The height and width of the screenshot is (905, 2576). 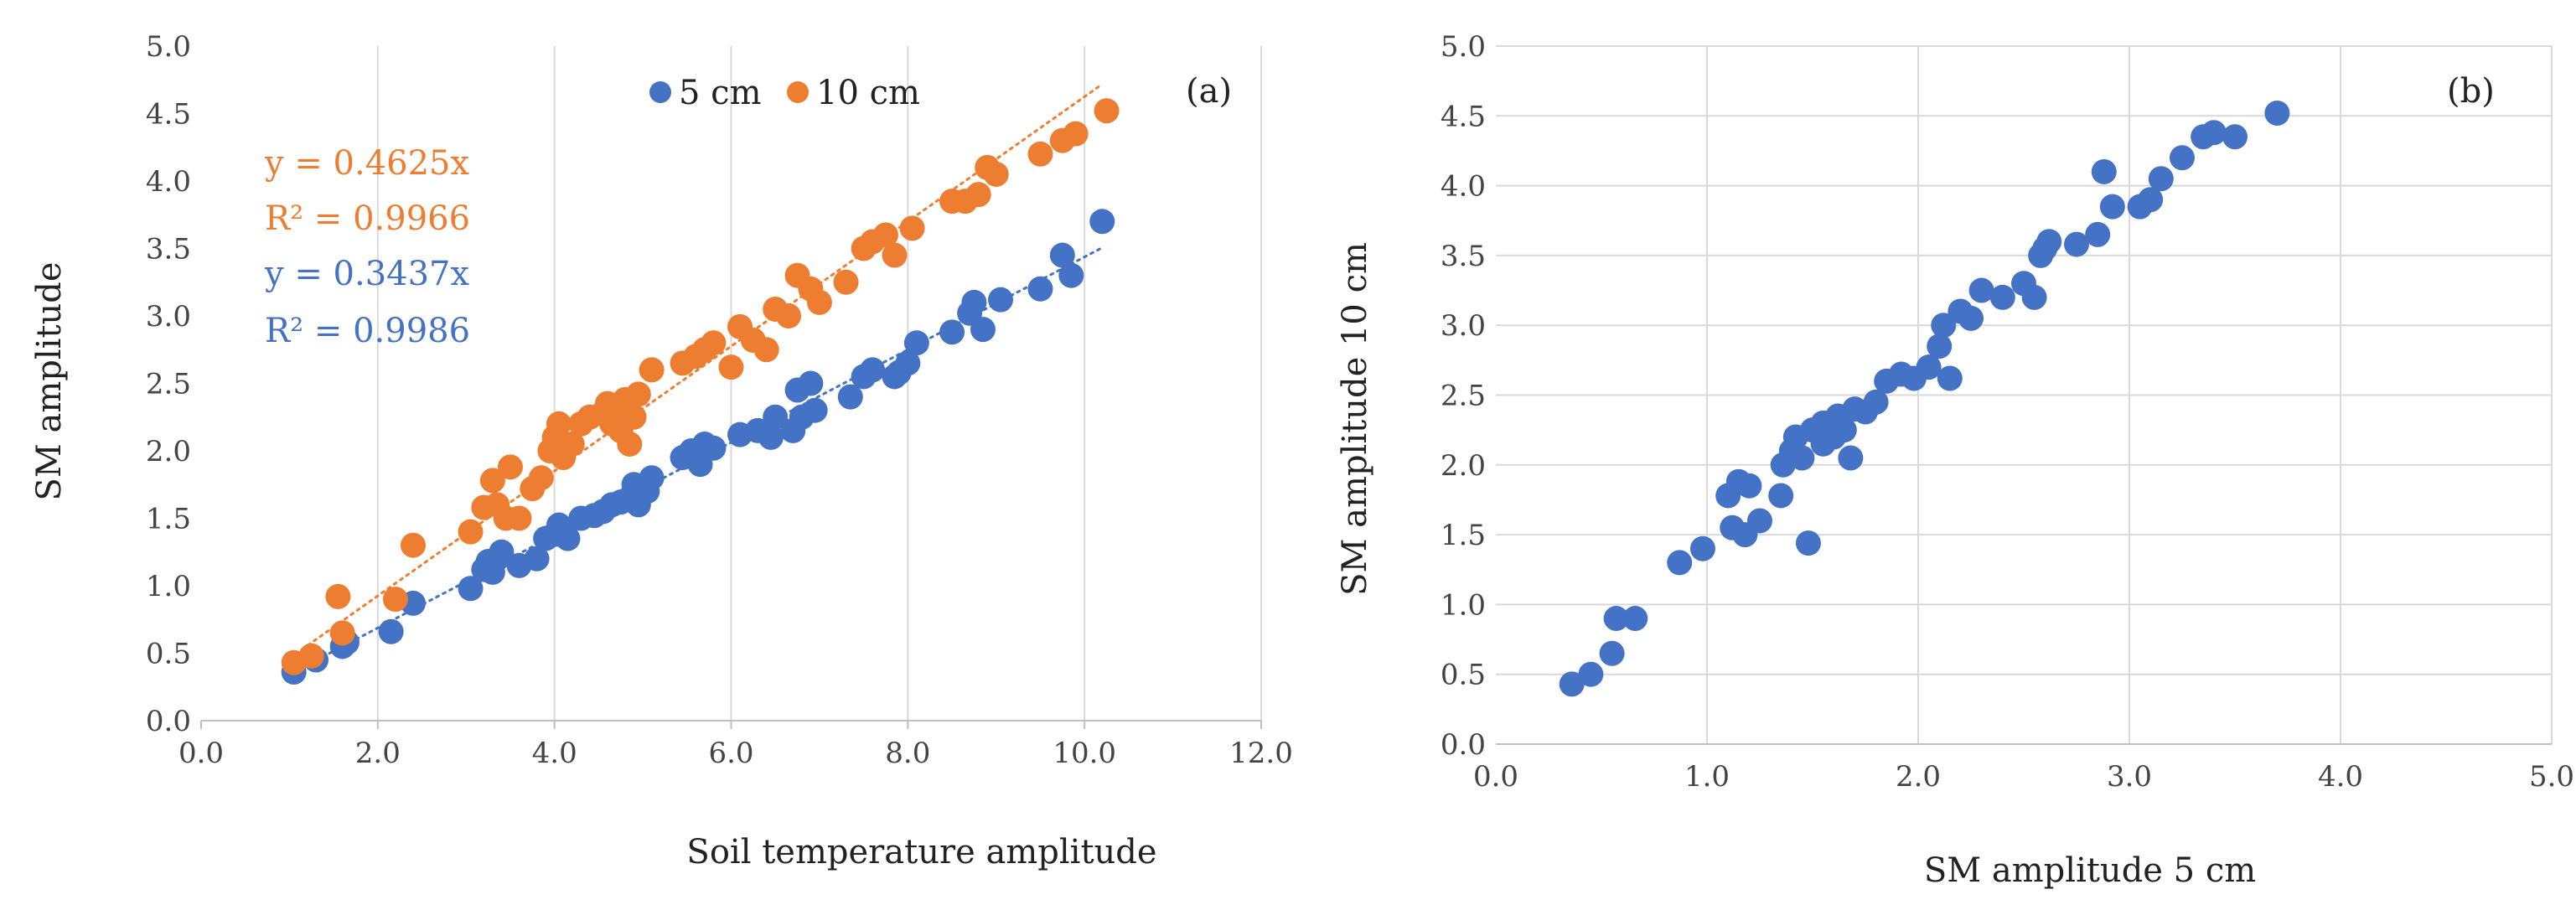 What do you see at coordinates (868, 93) in the screenshot?
I see `legend-label-10cm: 10 cm` at bounding box center [868, 93].